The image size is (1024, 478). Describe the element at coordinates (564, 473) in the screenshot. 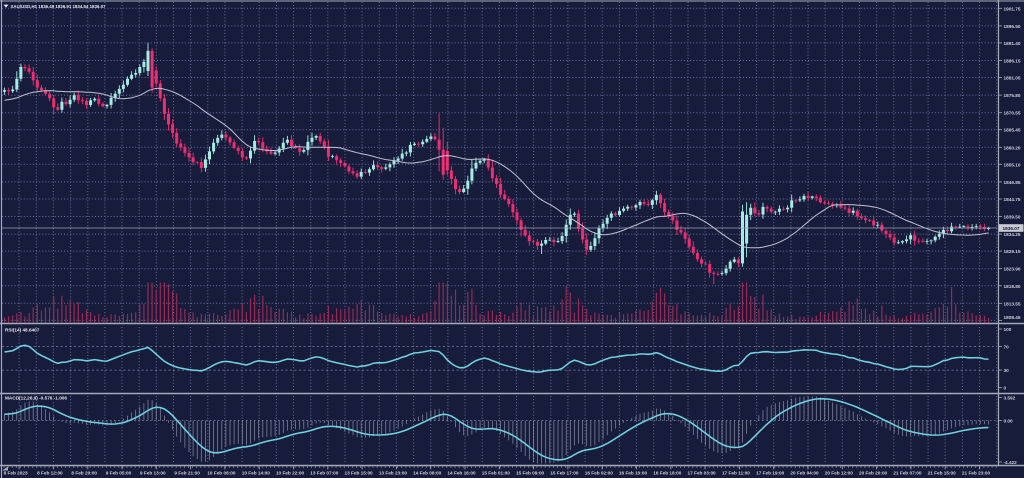

I see `svg-text: 15 Feb 17:00` at that location.